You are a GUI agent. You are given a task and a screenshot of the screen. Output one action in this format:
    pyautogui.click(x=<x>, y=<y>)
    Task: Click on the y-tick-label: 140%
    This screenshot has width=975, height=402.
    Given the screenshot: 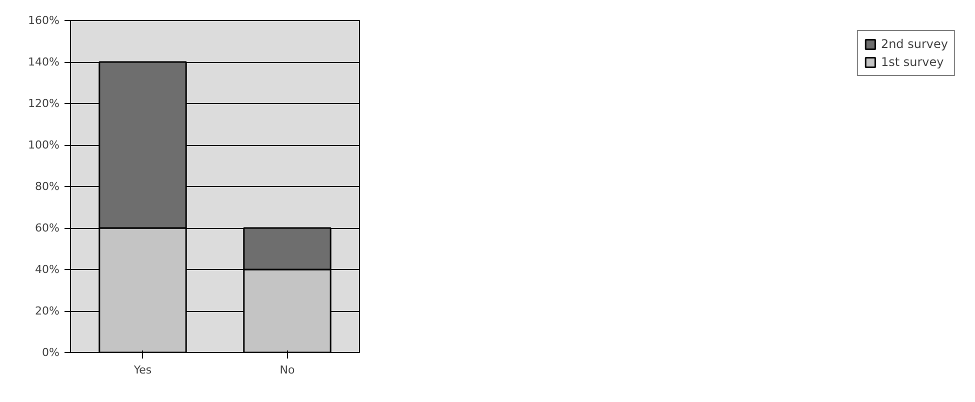 What is the action you would take?
    pyautogui.click(x=44, y=62)
    